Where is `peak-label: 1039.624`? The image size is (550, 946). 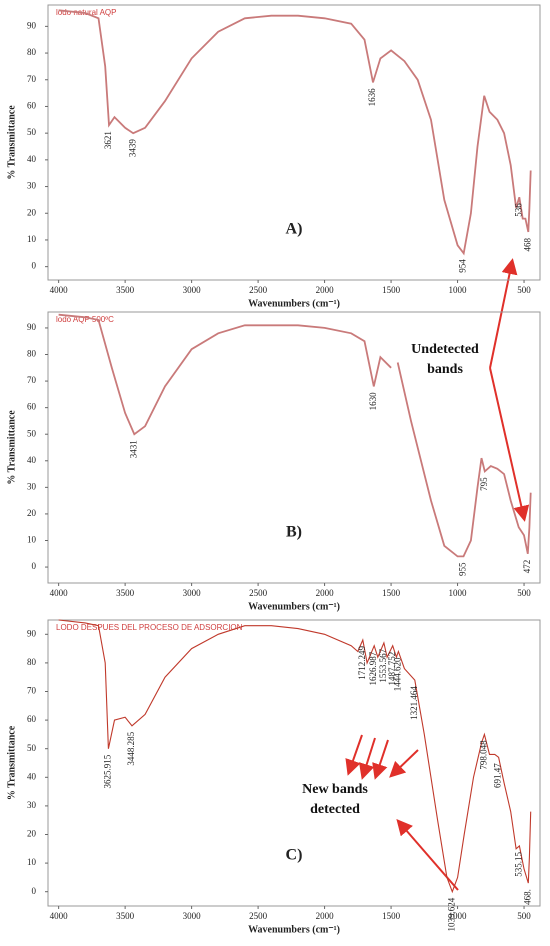
peak-label: 1039.624 is located at coordinates (451, 914).